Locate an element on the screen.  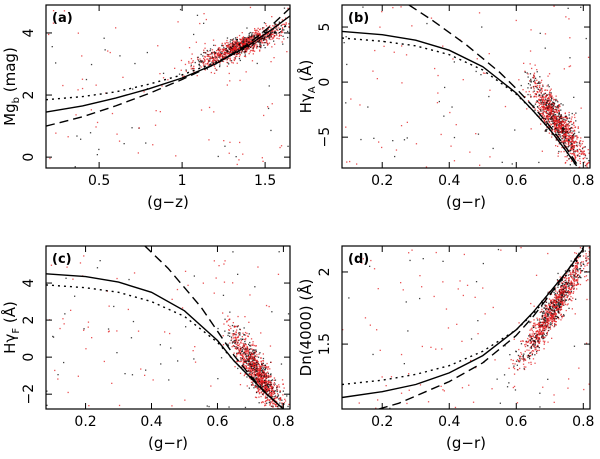
panel-label: (b) is located at coordinates (358, 18).